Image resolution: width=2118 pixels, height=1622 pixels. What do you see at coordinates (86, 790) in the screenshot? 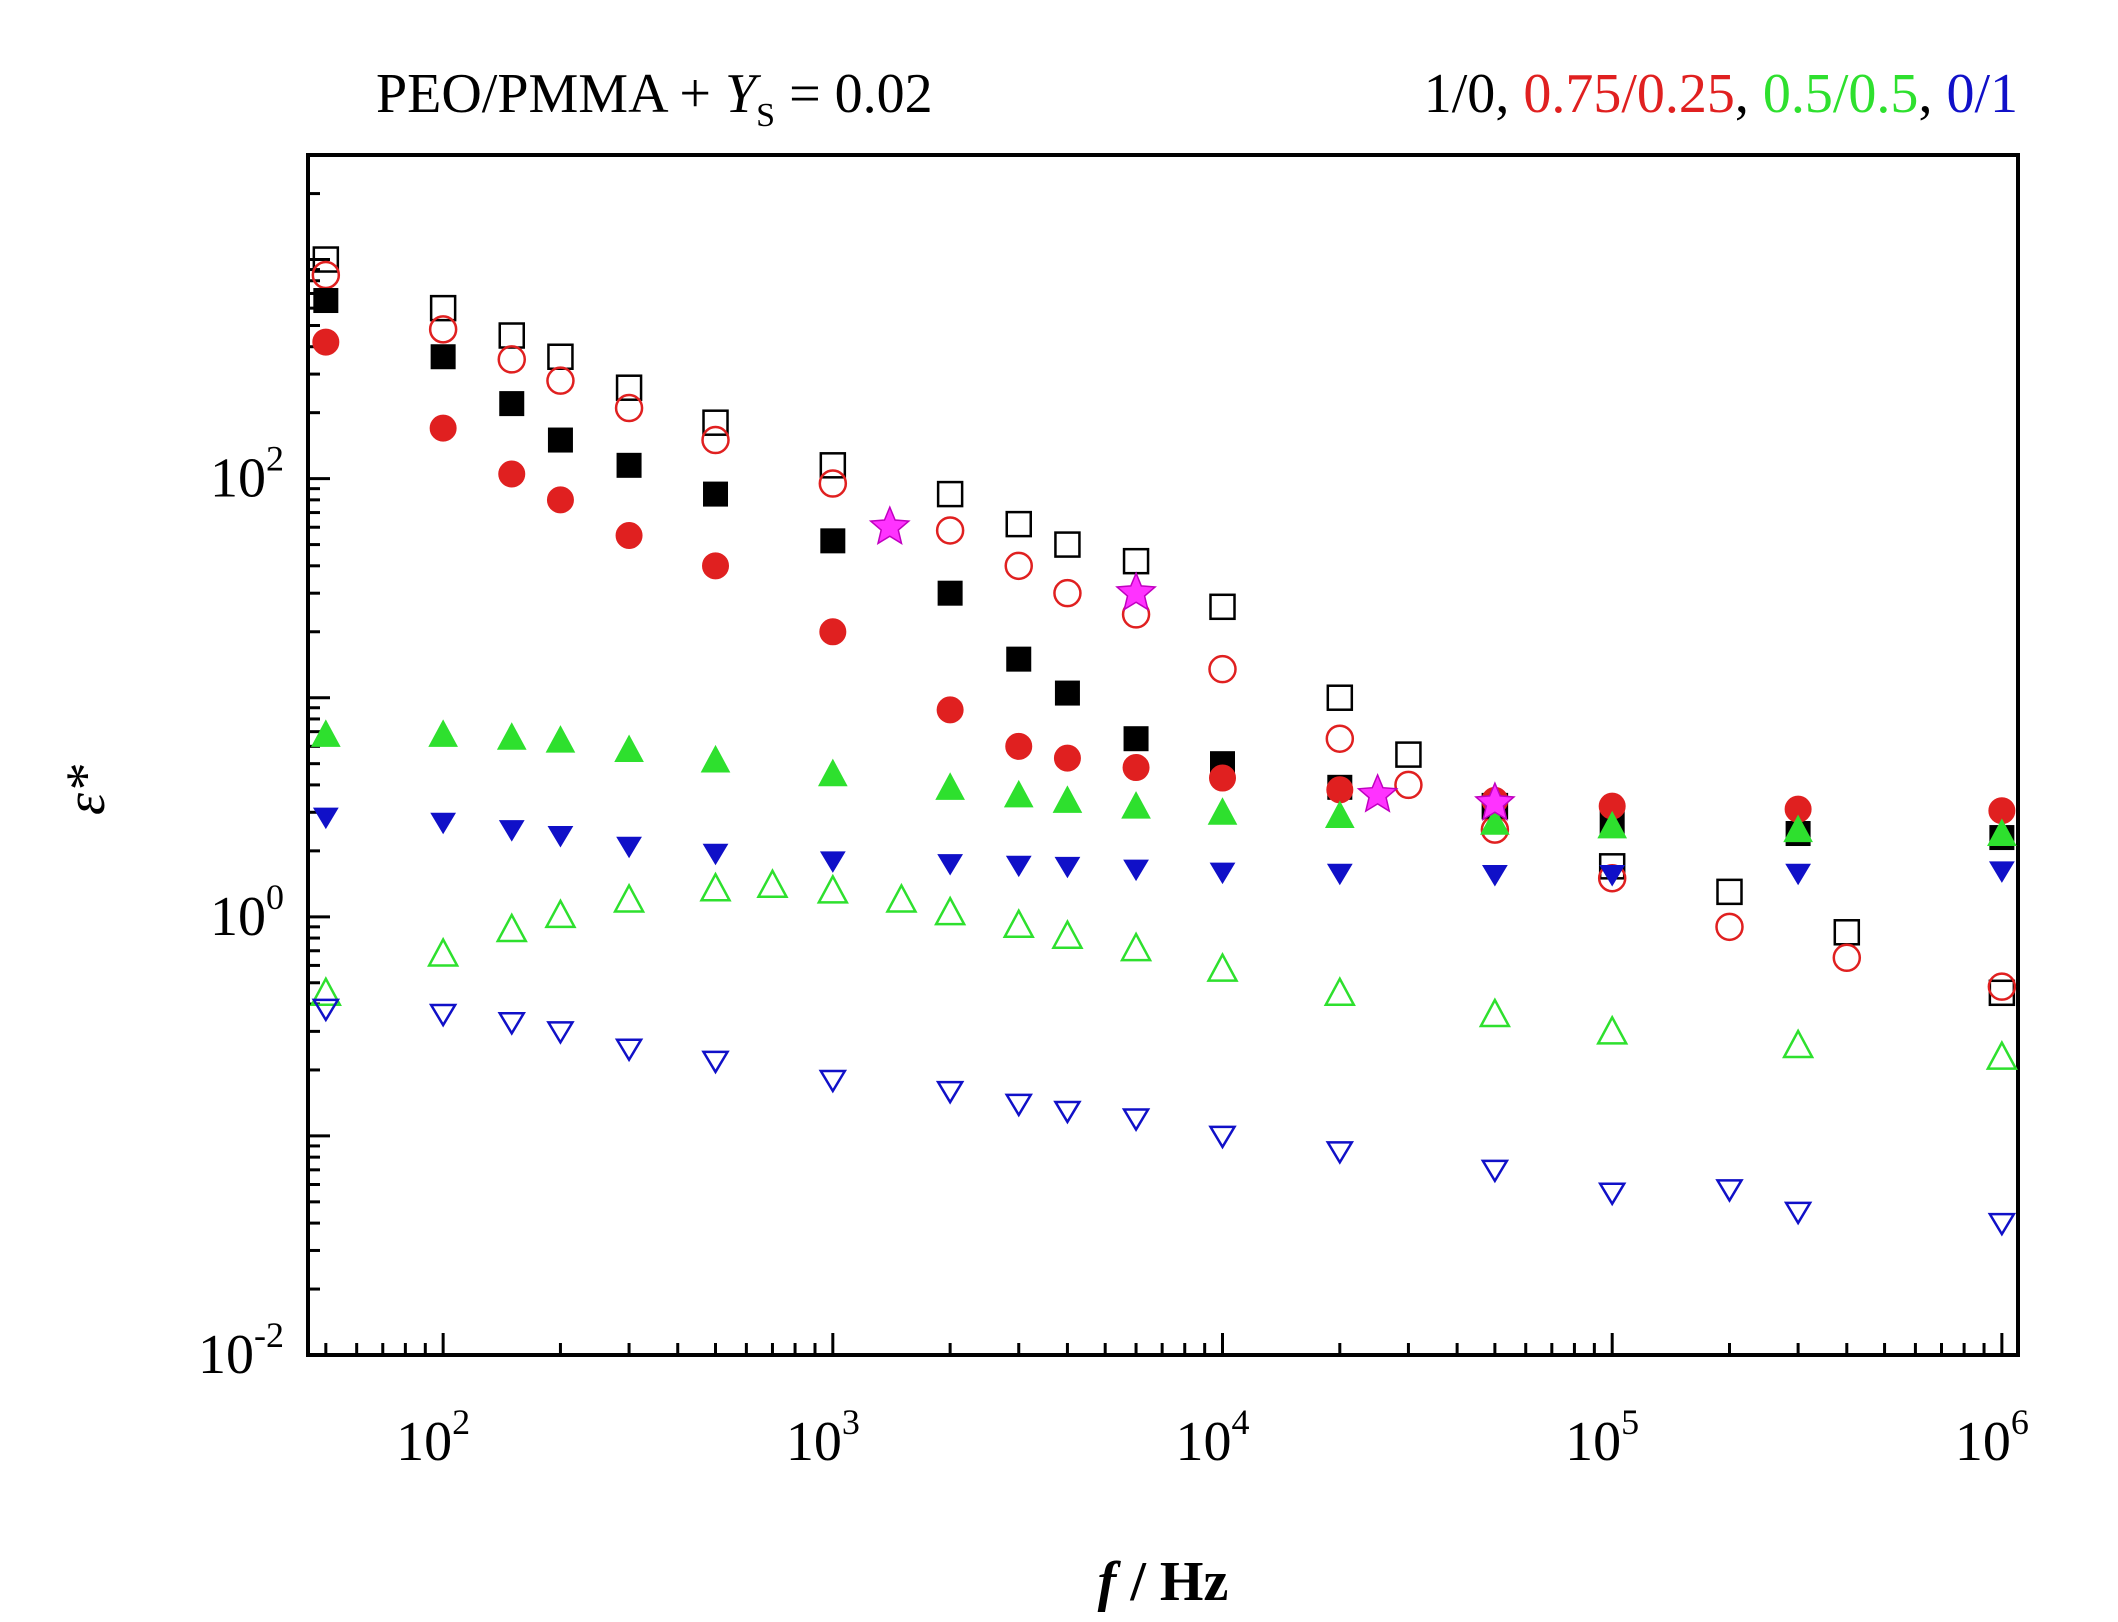
I see `y-axis-label: ε*` at bounding box center [86, 790].